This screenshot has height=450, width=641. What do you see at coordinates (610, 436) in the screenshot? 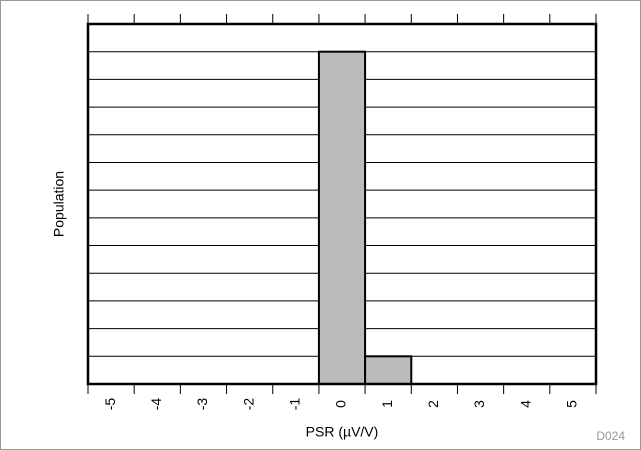
I see `figure-id: D024` at bounding box center [610, 436].